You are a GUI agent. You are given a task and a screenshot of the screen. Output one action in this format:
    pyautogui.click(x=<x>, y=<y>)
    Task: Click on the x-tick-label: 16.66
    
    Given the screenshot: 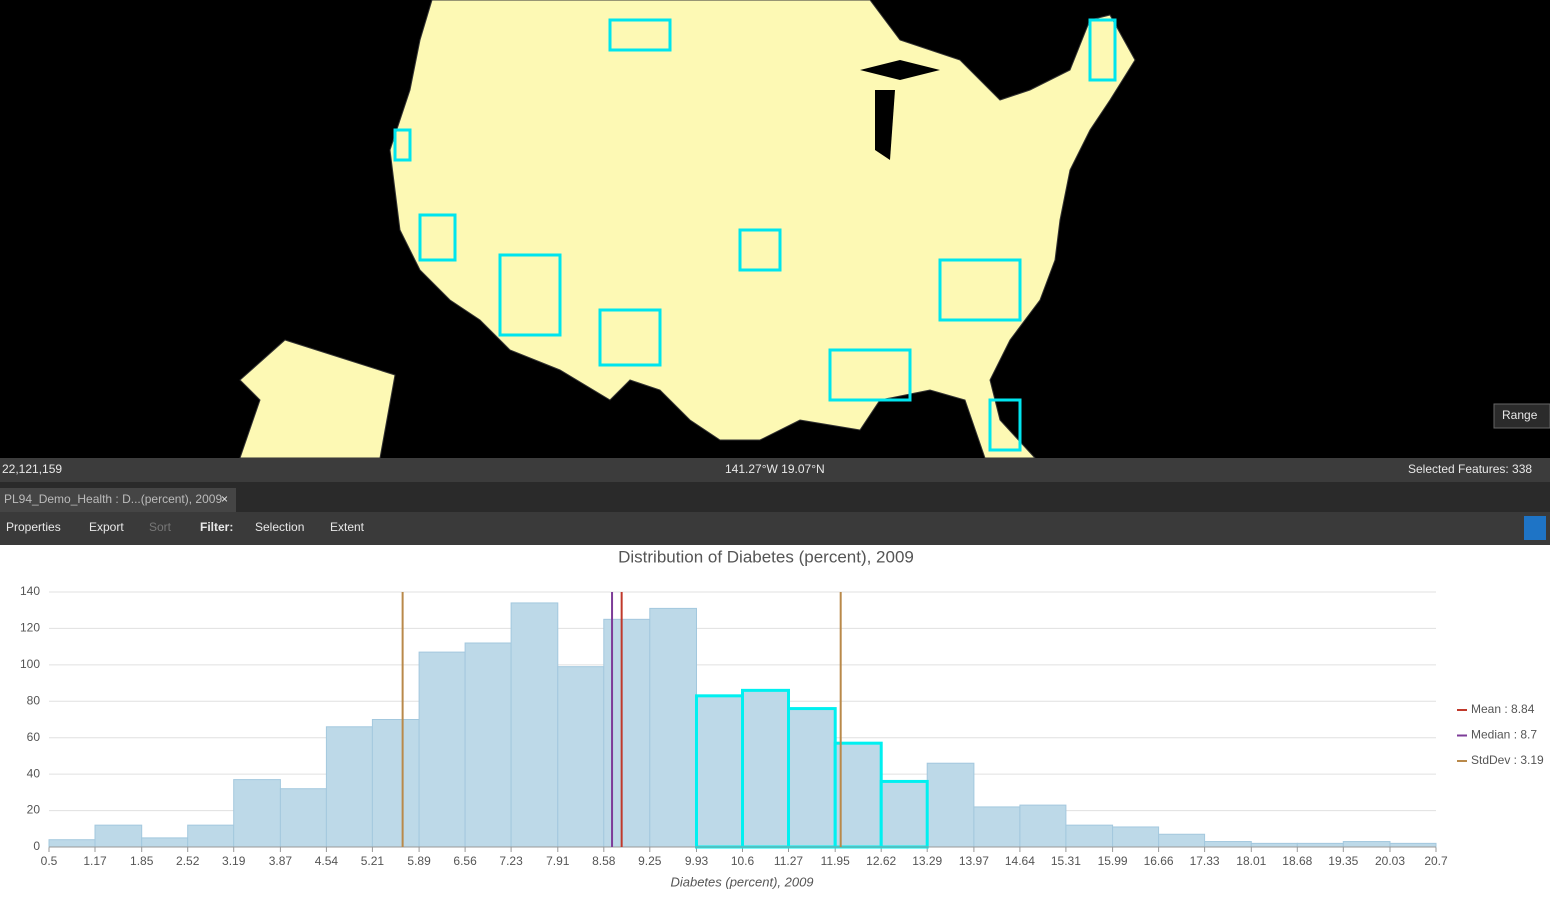 What is the action you would take?
    pyautogui.click(x=1159, y=861)
    